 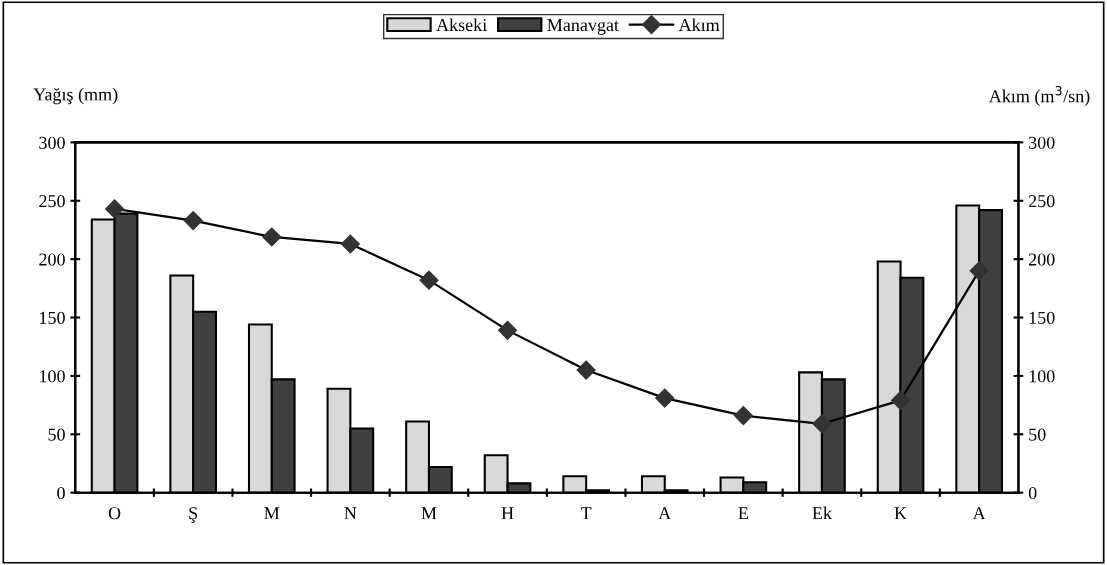 What do you see at coordinates (75, 96) in the screenshot?
I see `y-axis-title: Yağış (mm)` at bounding box center [75, 96].